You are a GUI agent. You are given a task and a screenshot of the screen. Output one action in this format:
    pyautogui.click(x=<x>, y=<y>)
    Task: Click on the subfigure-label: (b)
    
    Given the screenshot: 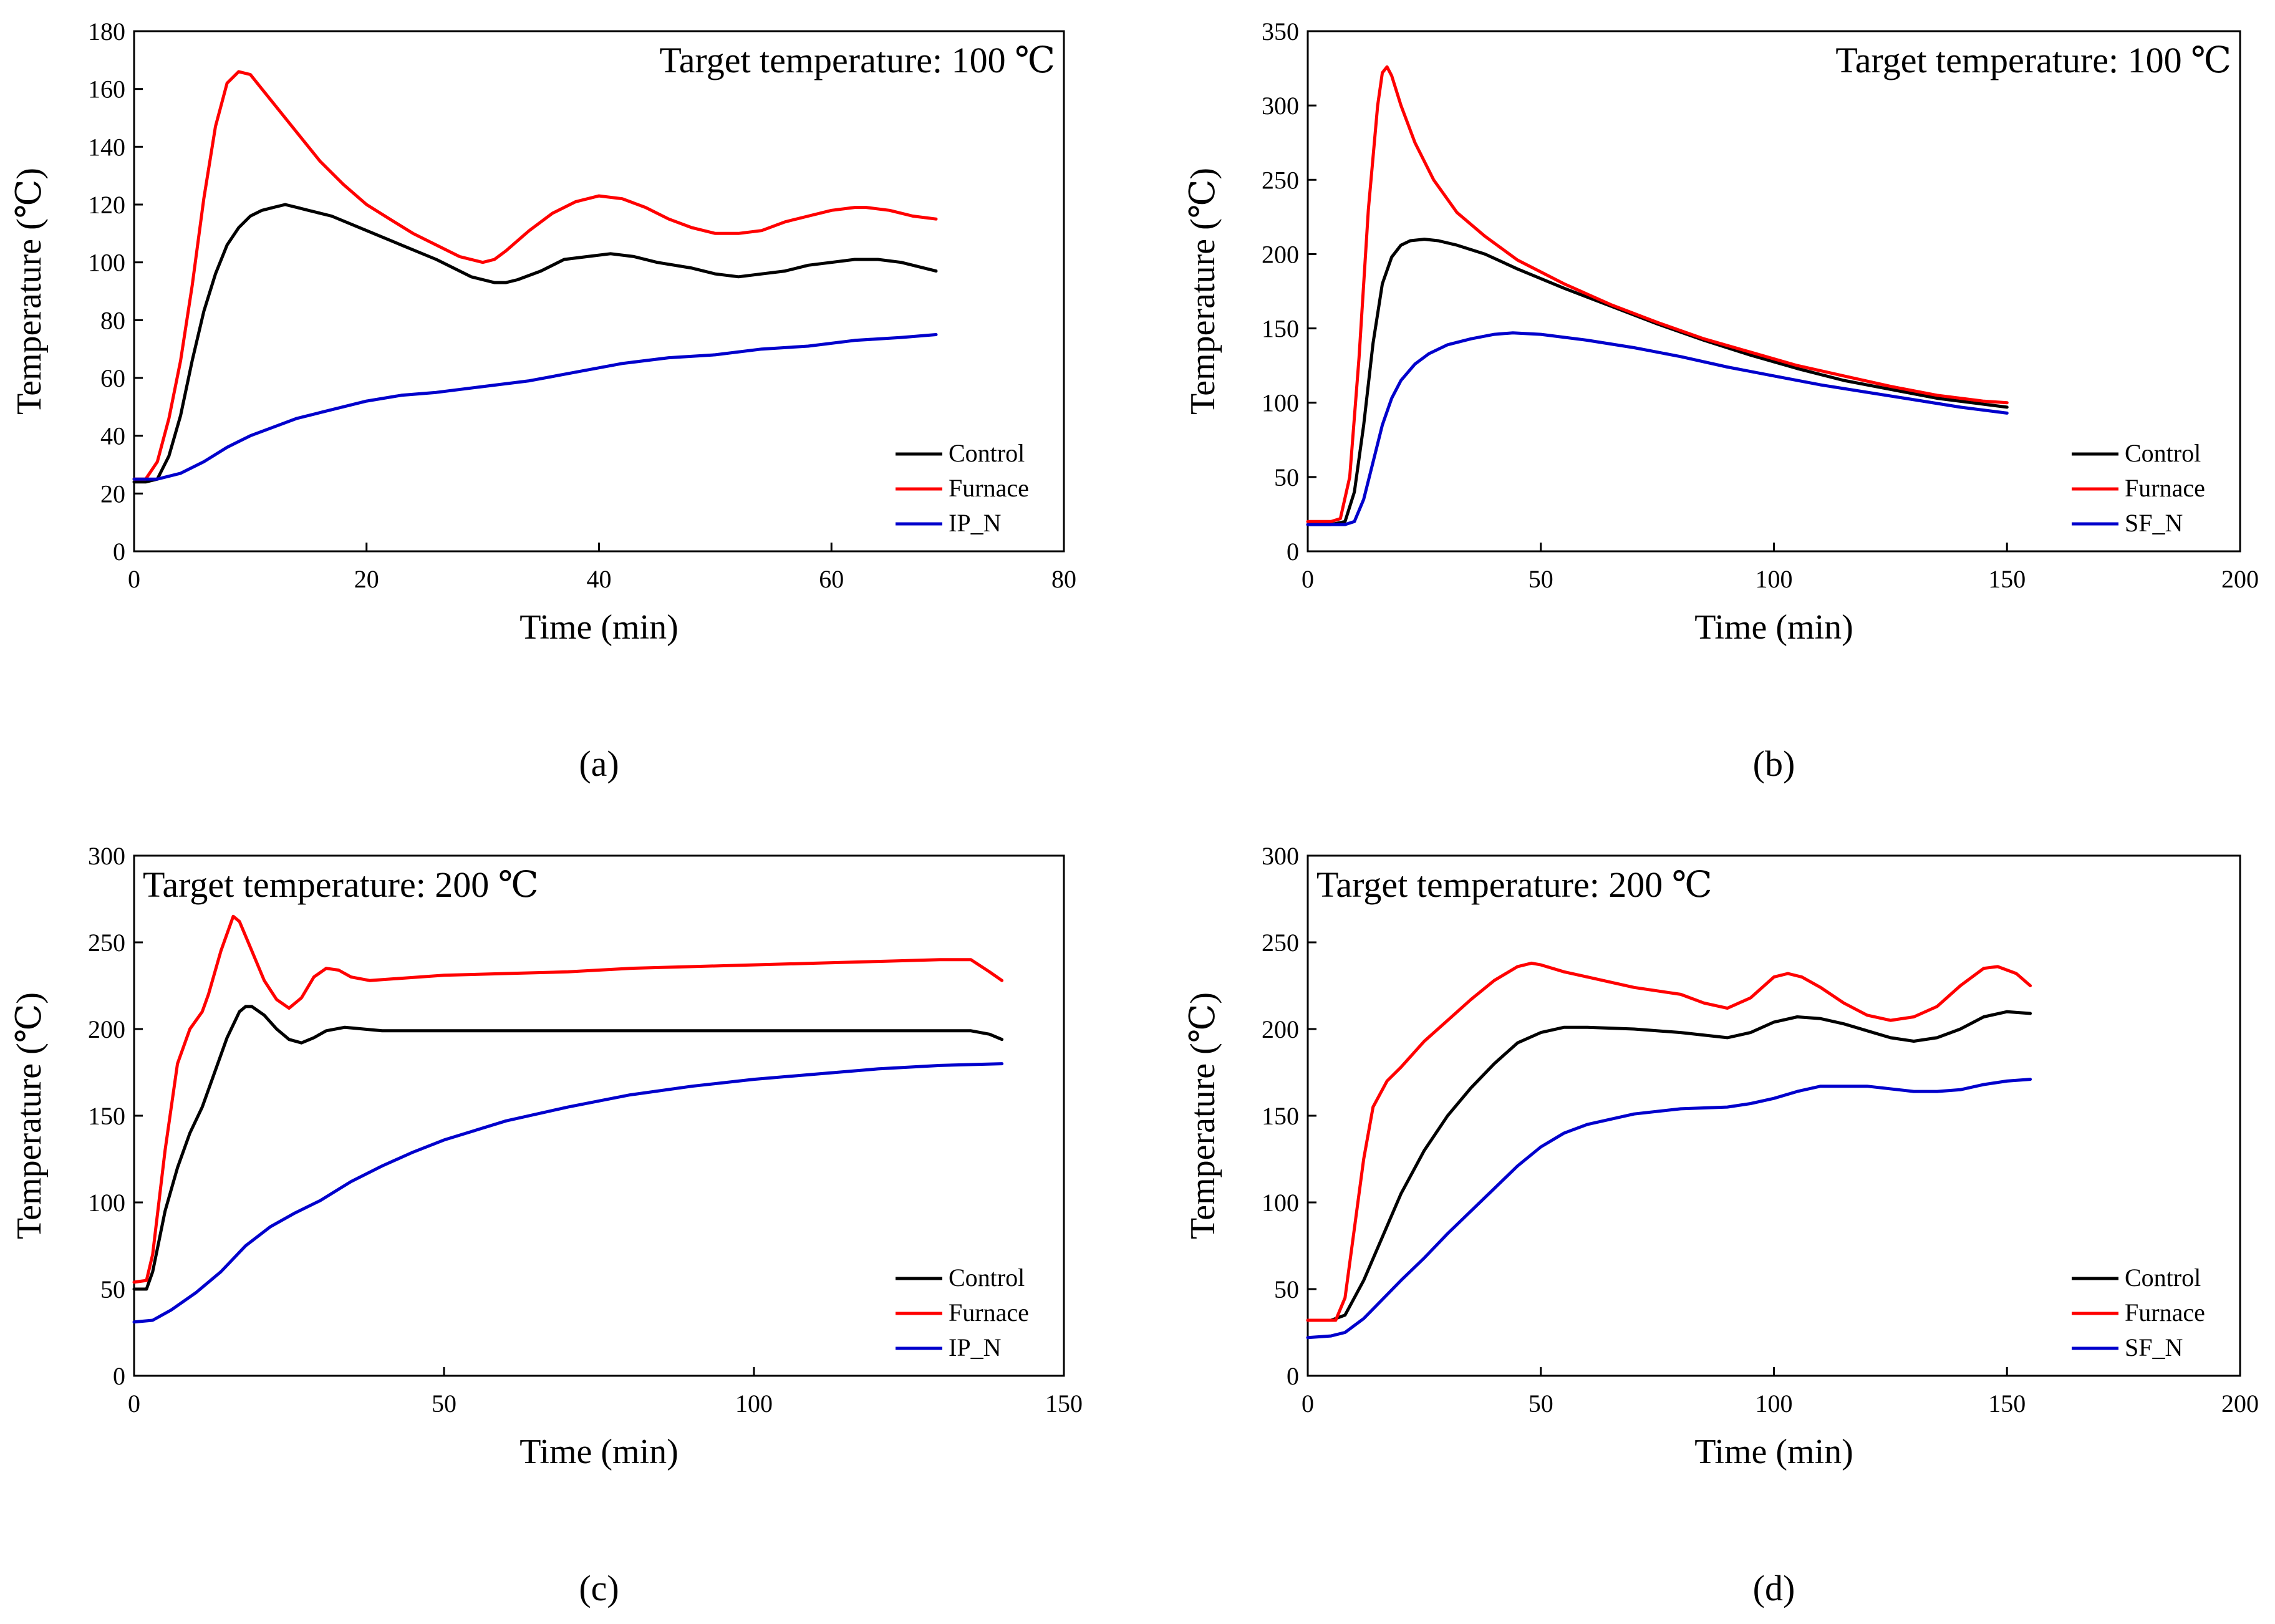 What is the action you would take?
    pyautogui.click(x=1774, y=763)
    